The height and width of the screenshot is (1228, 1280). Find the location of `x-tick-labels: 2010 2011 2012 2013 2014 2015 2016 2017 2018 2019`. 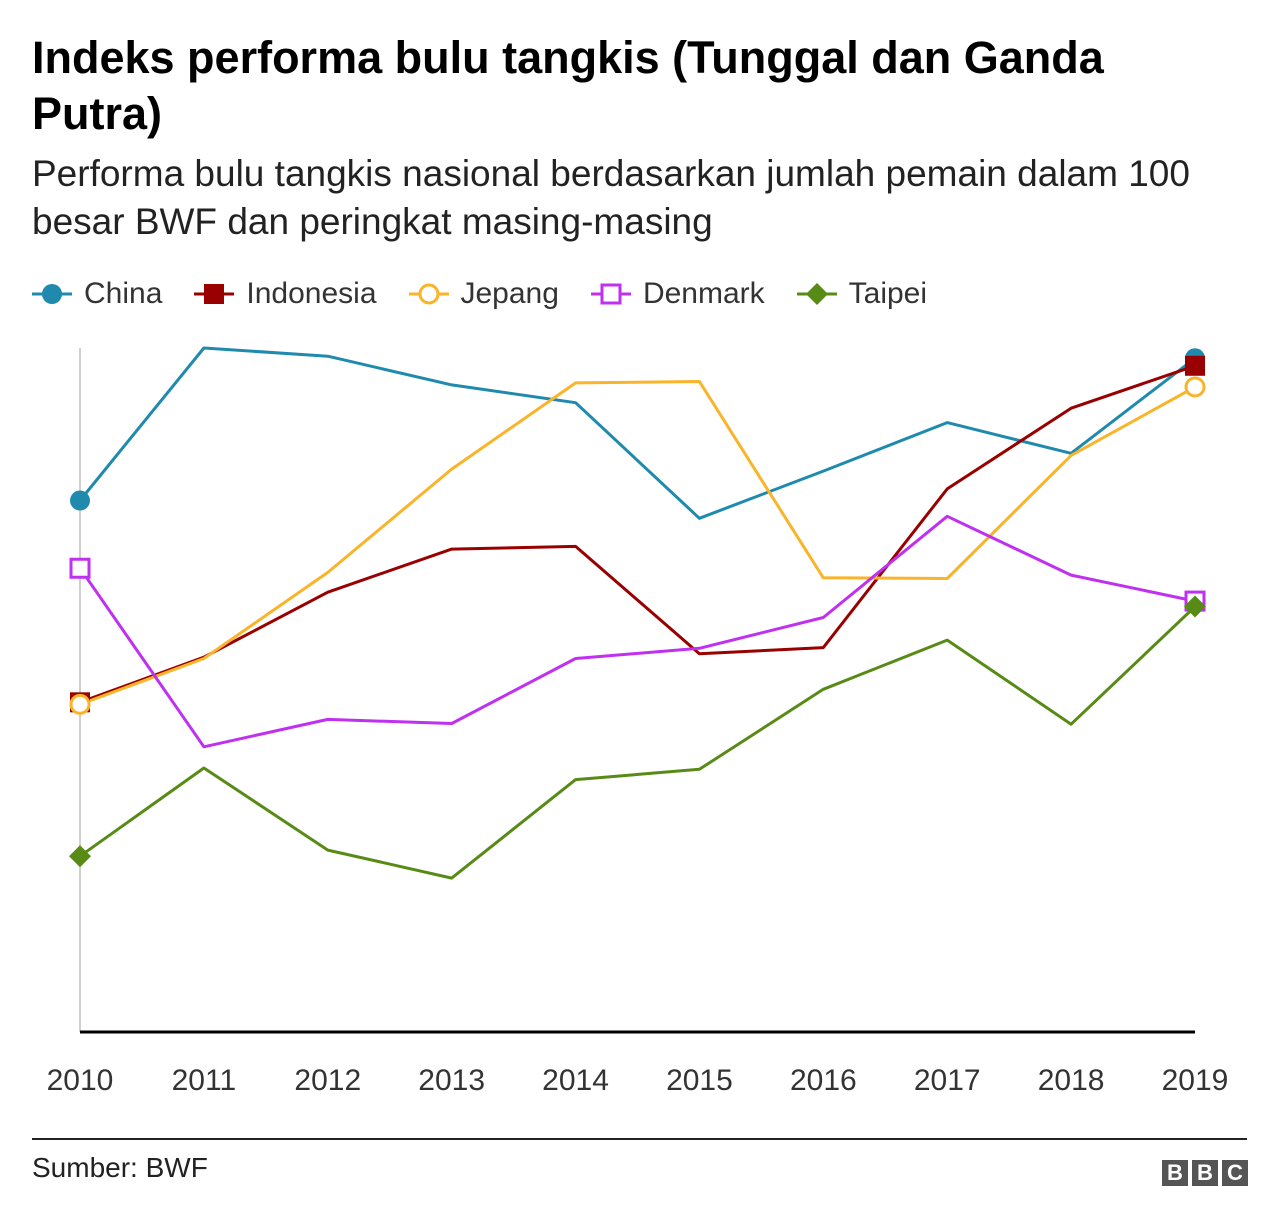

x-tick-labels: 2010 2011 2012 2013 2014 2015 2016 2017 2018 2019 is located at coordinates (638, 1080).